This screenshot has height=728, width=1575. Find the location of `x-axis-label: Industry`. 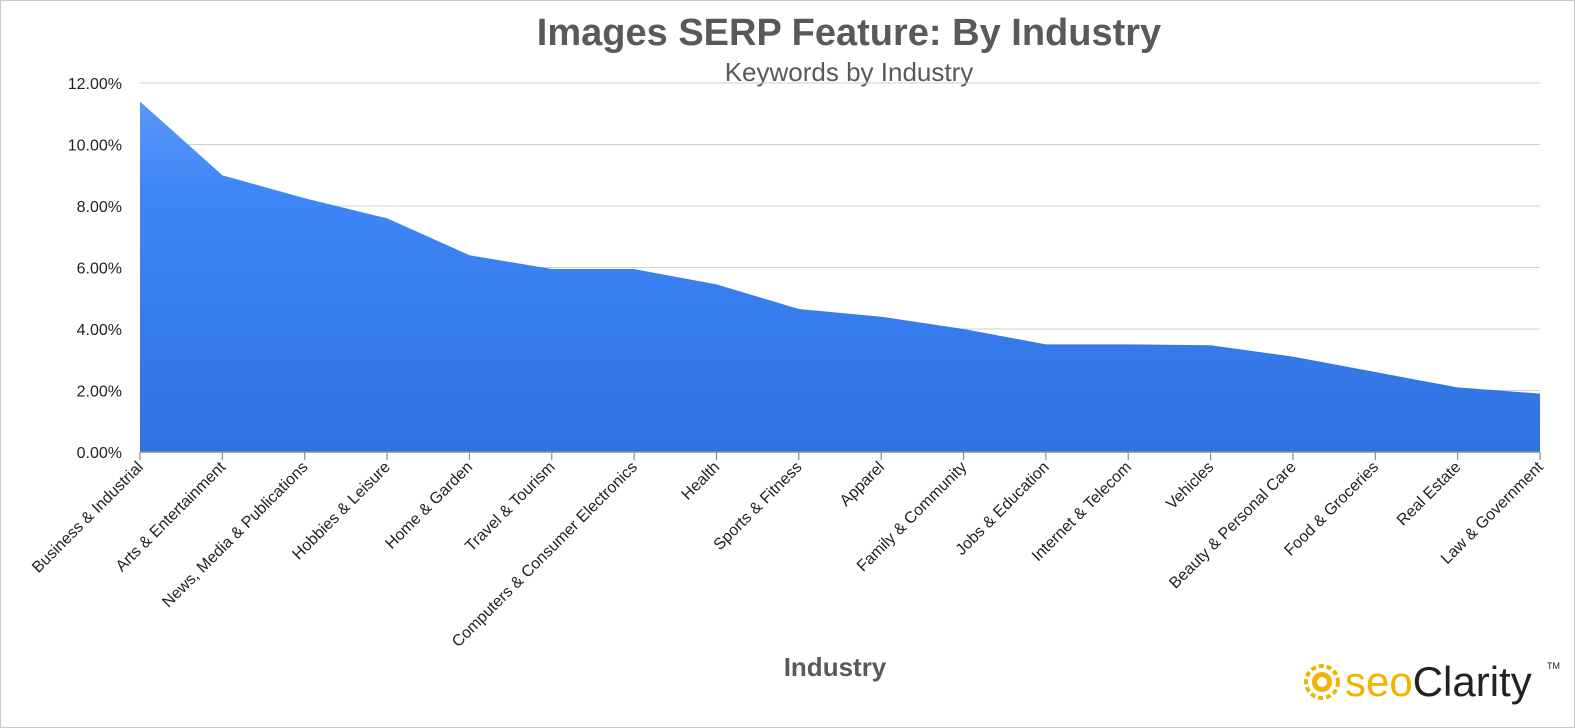

x-axis-label: Industry is located at coordinates (835, 667).